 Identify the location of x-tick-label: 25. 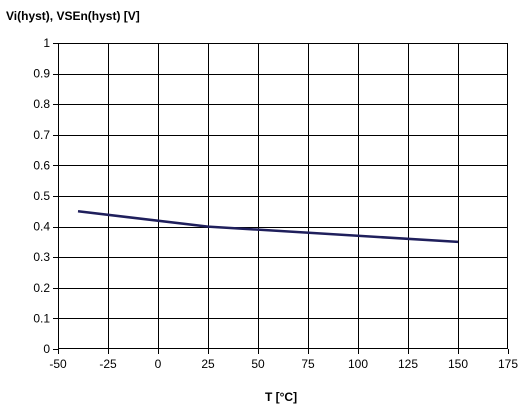
(208, 364).